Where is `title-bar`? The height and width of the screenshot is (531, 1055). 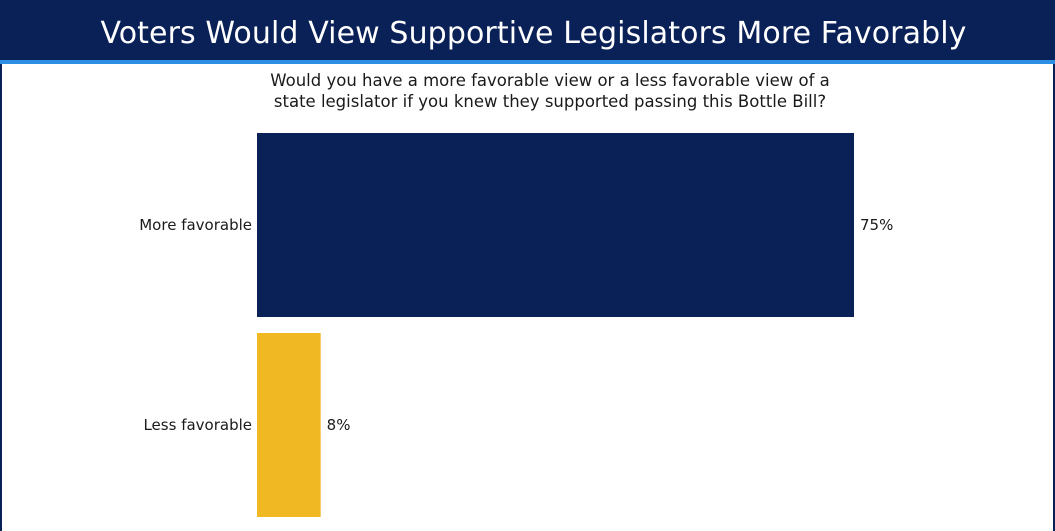
title-bar is located at coordinates (527, 30).